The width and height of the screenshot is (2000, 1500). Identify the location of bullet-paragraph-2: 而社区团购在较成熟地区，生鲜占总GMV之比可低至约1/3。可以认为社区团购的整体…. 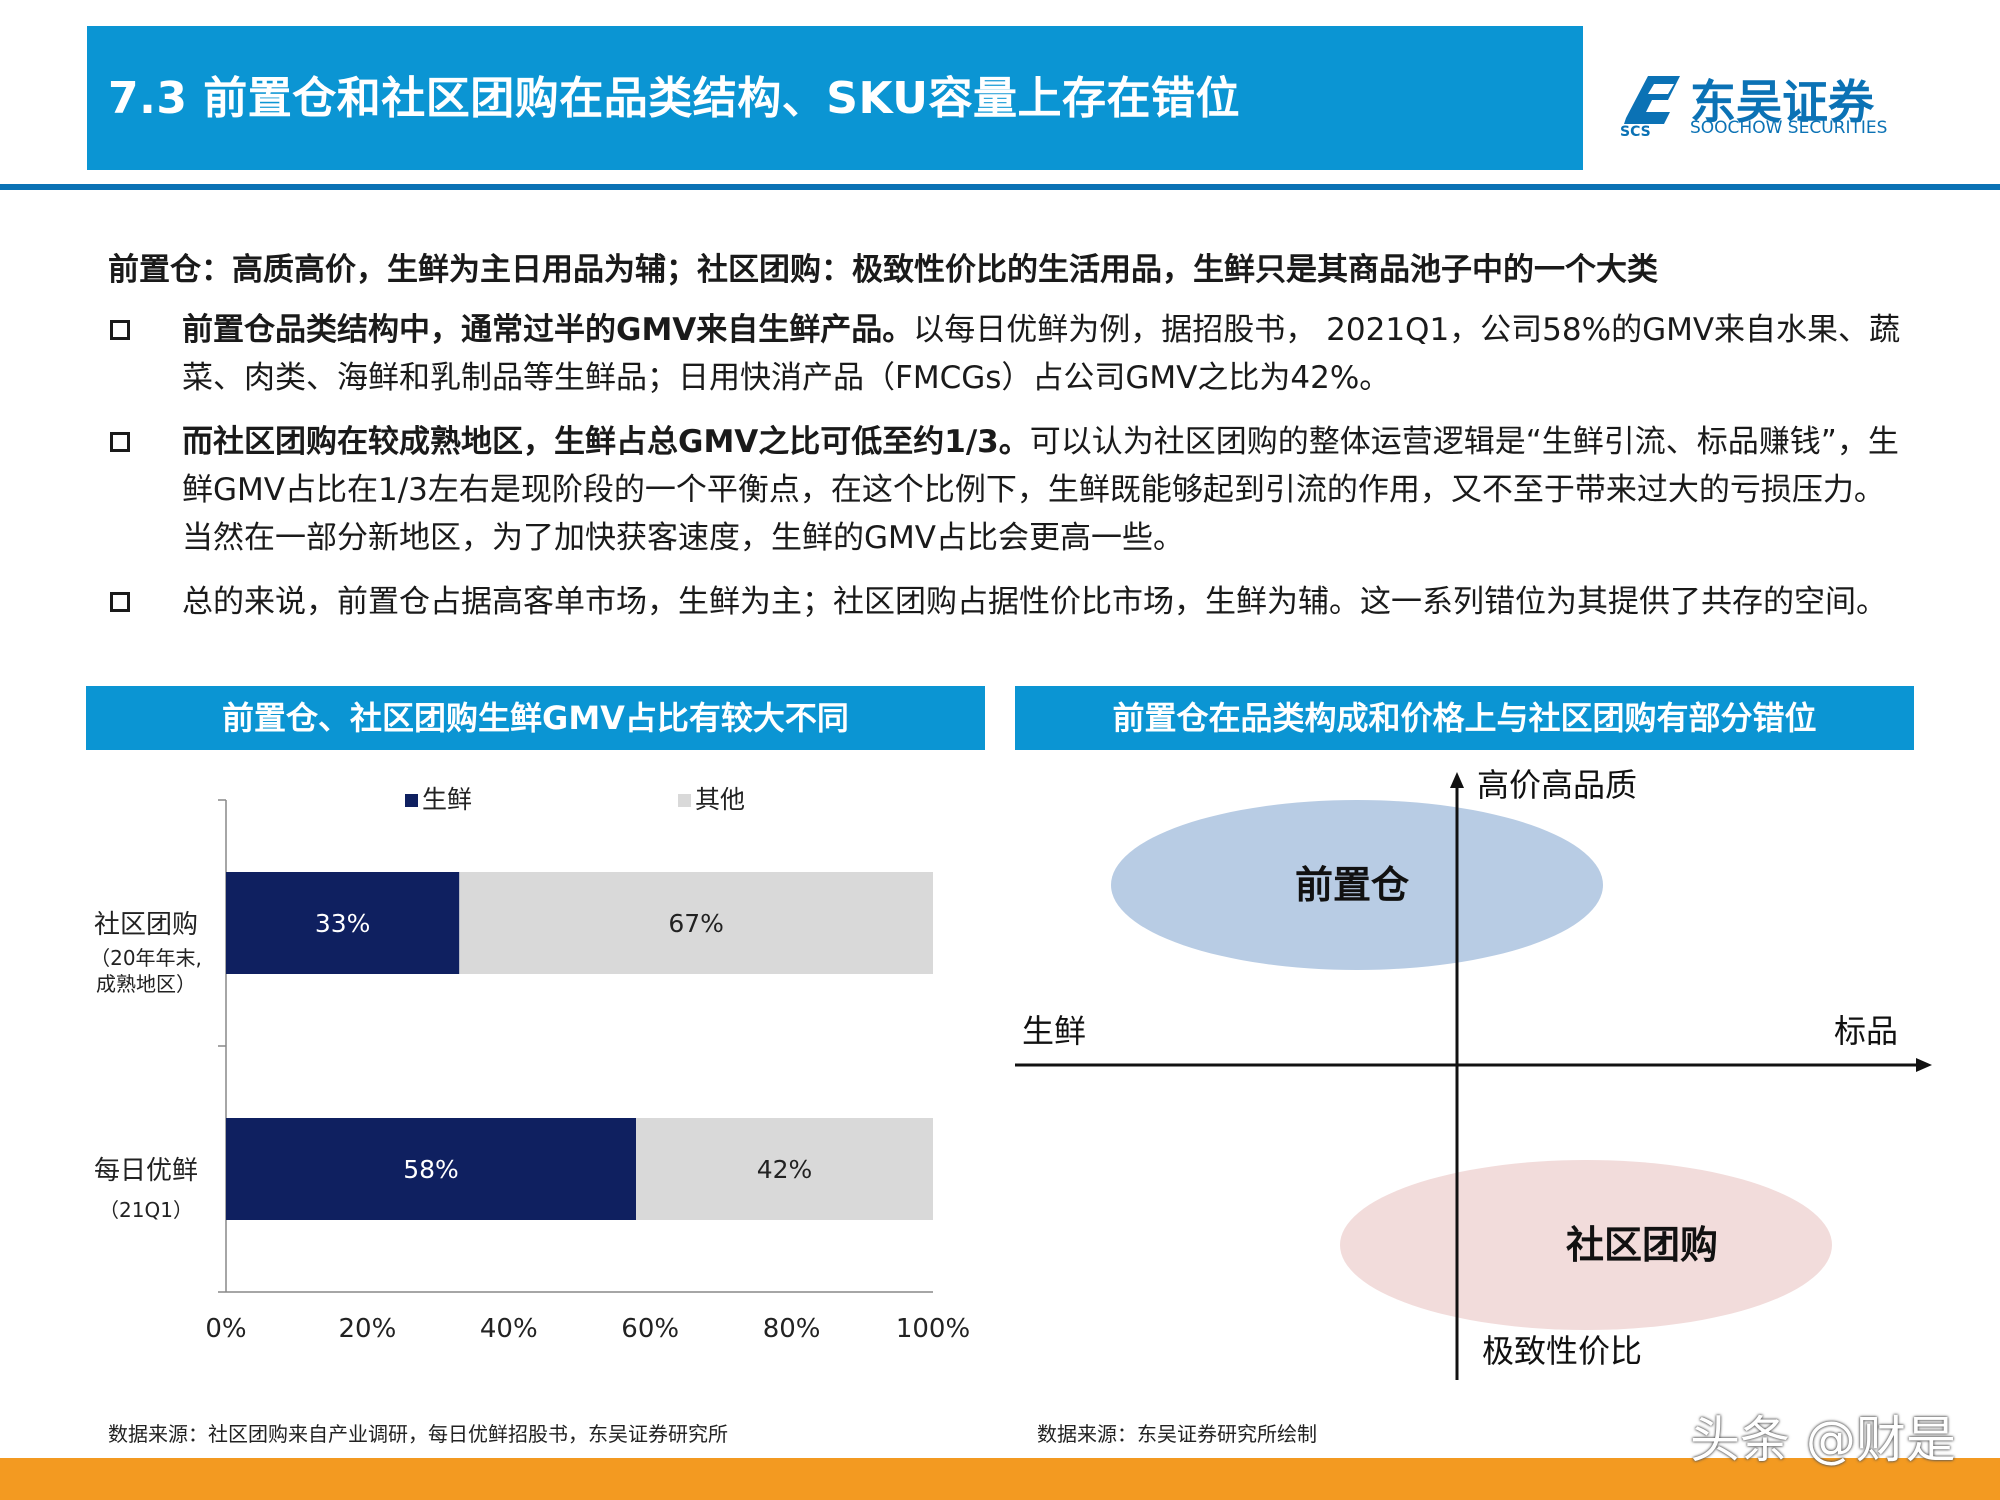
(1042, 490).